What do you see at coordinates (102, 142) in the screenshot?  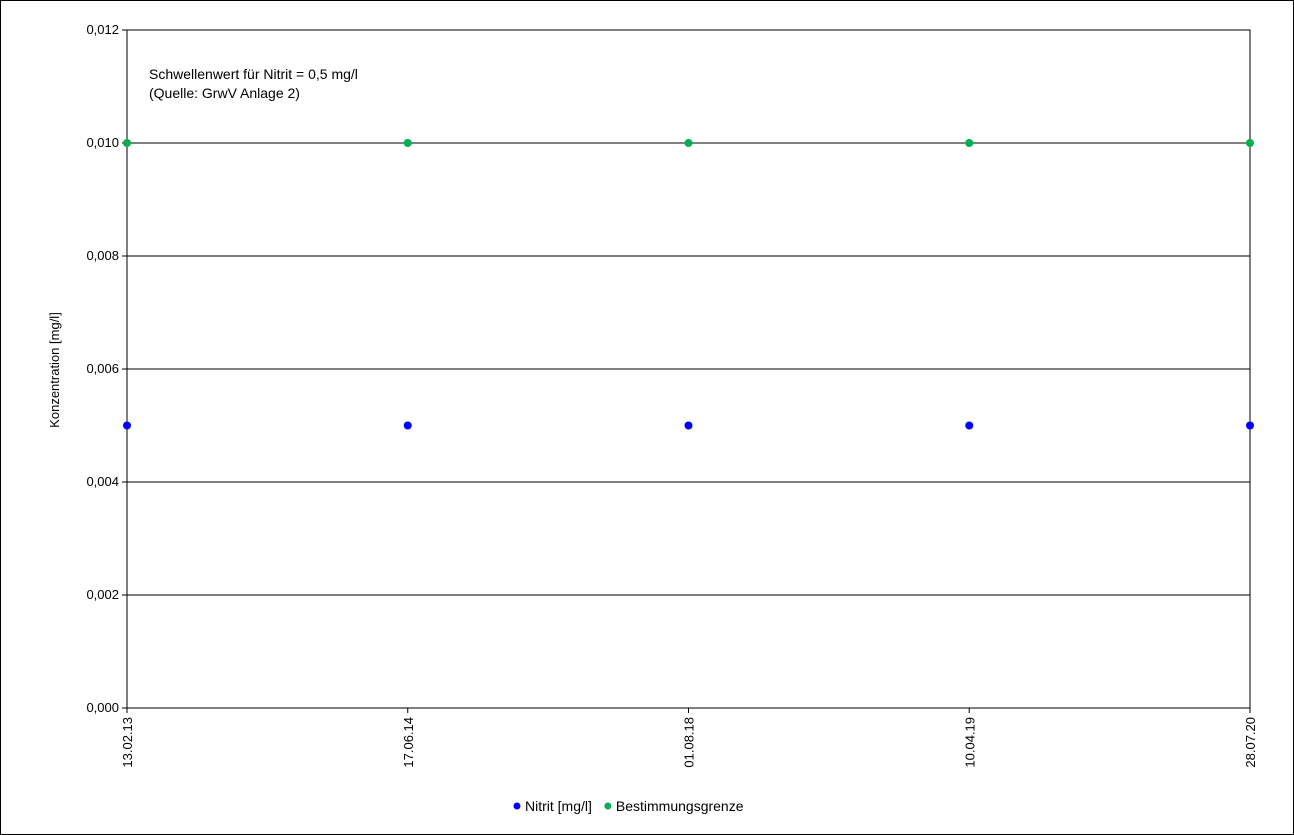 I see `y-tick-label: 0,010` at bounding box center [102, 142].